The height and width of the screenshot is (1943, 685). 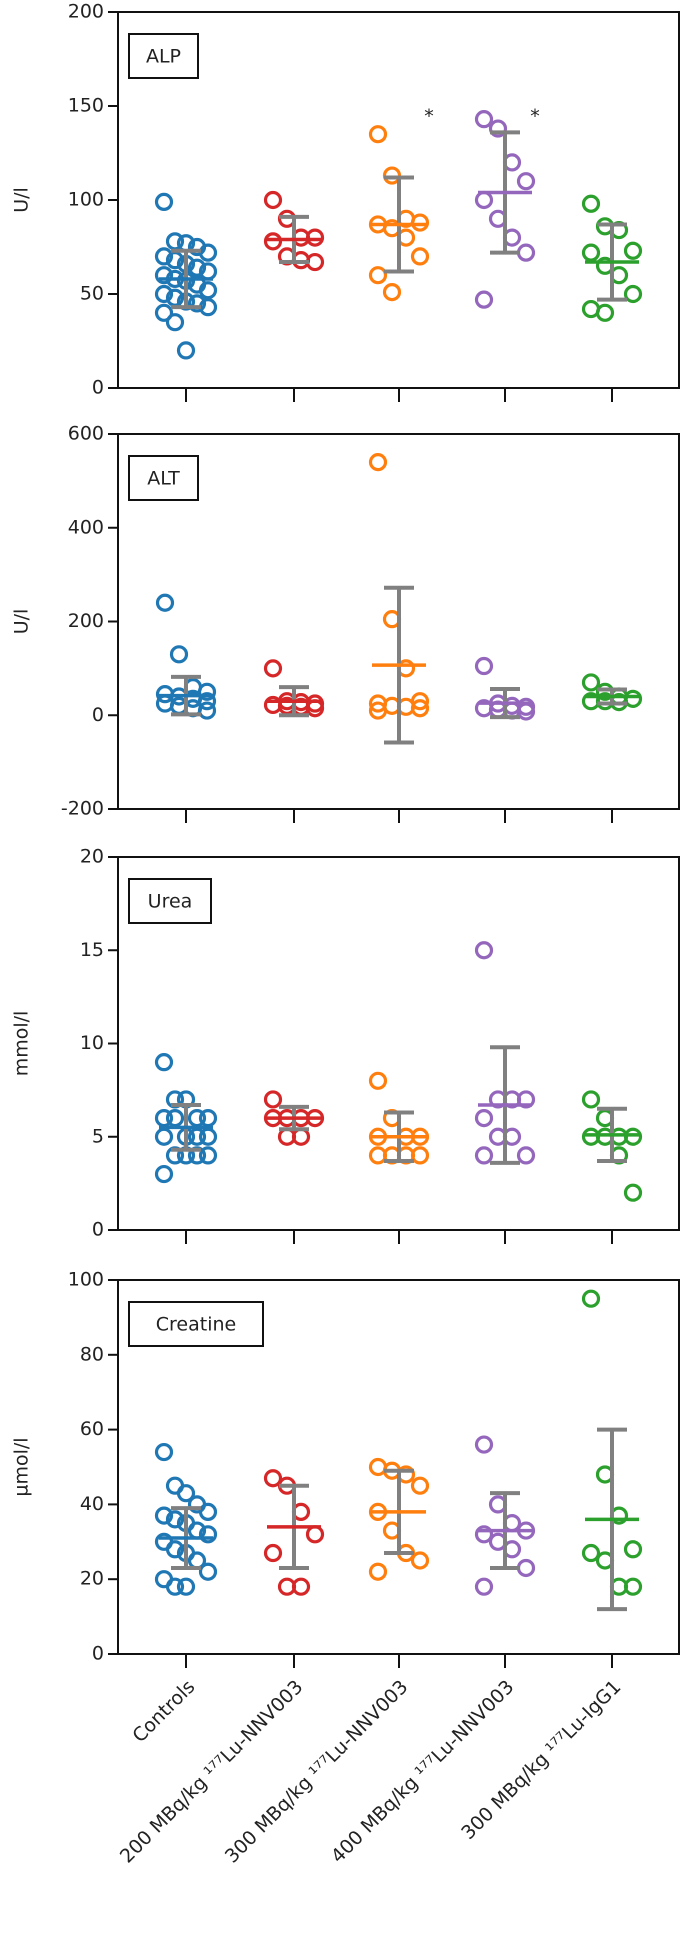 I want to click on y-tick-label: 80, so click(x=92, y=1354).